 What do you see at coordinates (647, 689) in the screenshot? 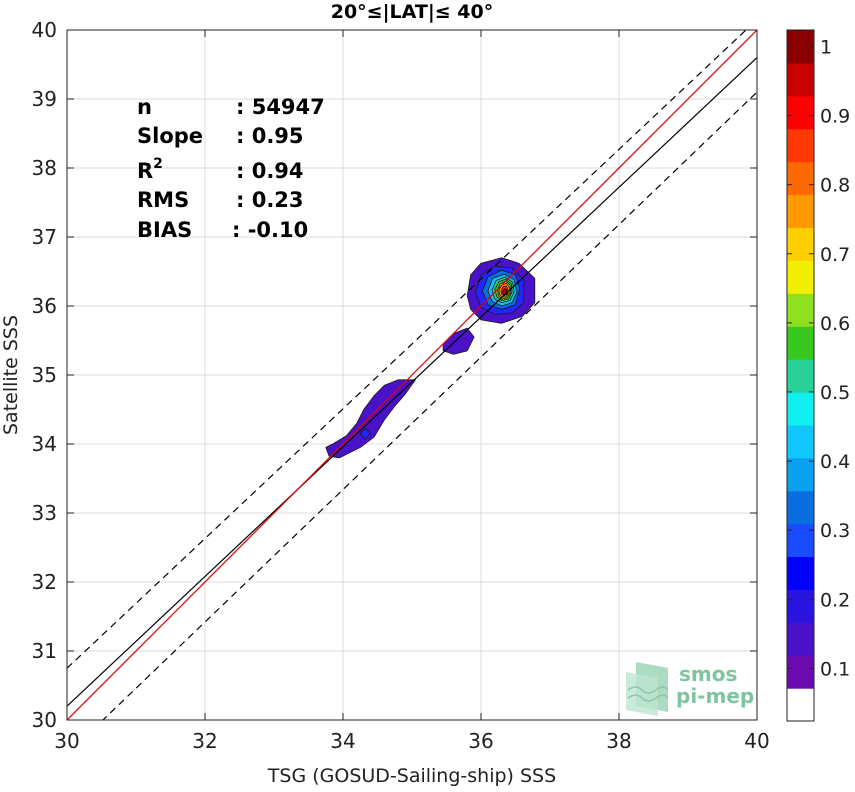
I see `logo-icon` at bounding box center [647, 689].